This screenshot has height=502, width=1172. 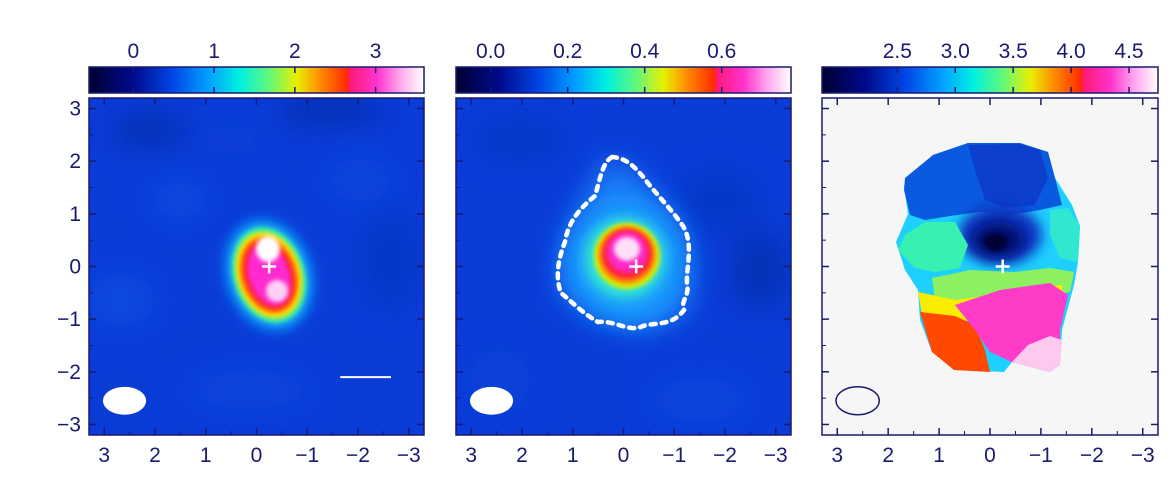 What do you see at coordinates (269, 266) in the screenshot?
I see `star-marker-continuum` at bounding box center [269, 266].